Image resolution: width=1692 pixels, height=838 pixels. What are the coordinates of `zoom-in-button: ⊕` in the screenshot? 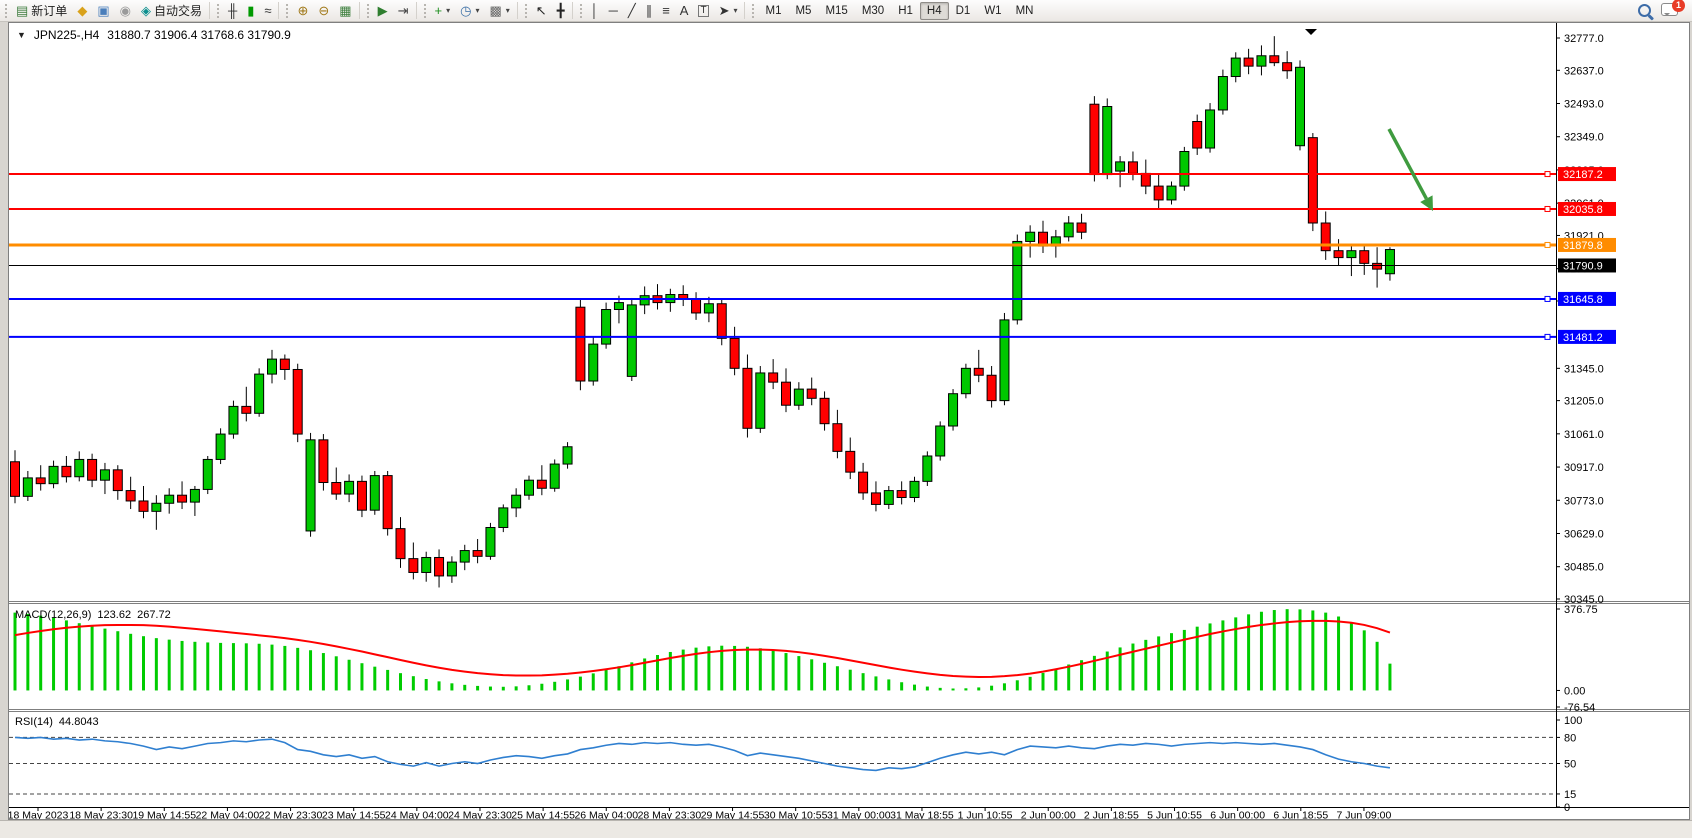 It's located at (302, 11).